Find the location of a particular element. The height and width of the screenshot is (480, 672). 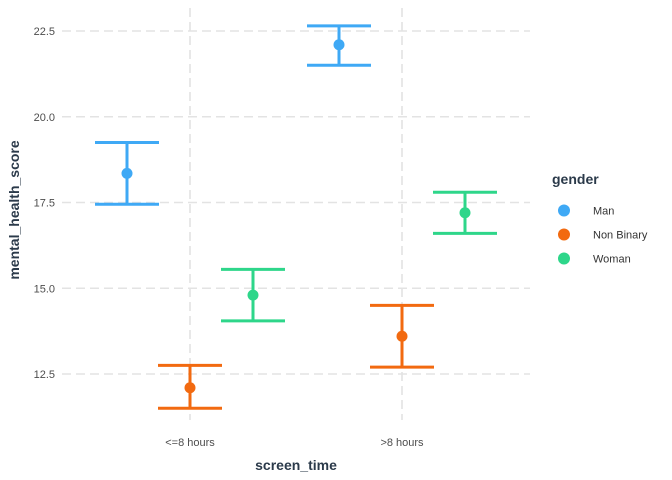

legend-label: Woman is located at coordinates (612, 260).